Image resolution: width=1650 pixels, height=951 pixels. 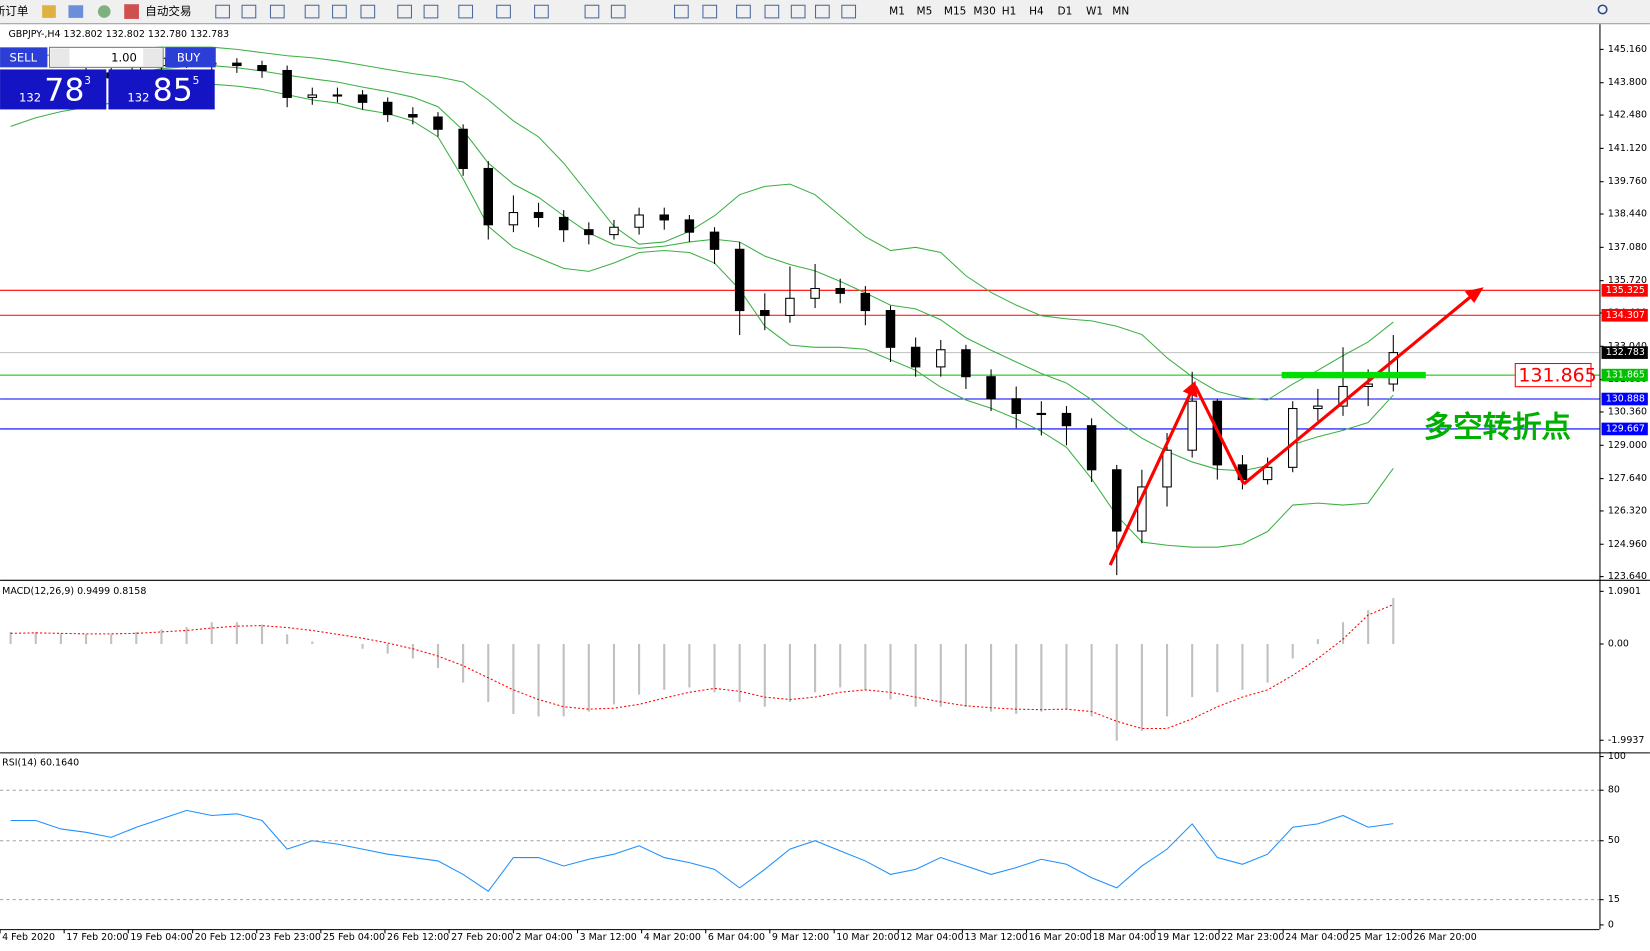 I want to click on level-callout: 131.865, so click(x=1557, y=376).